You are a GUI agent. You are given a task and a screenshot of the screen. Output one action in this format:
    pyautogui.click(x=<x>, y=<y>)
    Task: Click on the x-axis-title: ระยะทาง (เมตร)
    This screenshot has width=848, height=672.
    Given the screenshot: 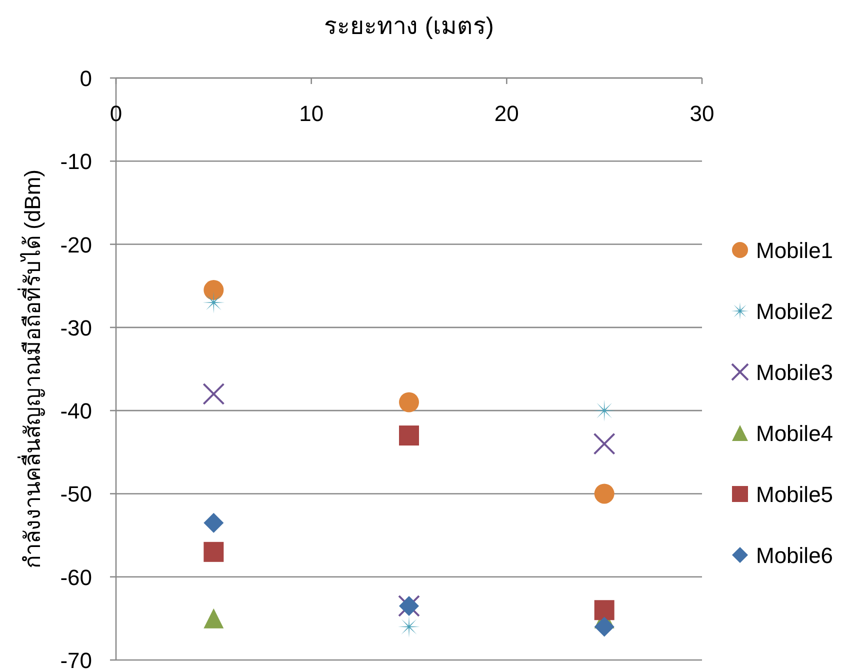 What is the action you would take?
    pyautogui.click(x=409, y=26)
    